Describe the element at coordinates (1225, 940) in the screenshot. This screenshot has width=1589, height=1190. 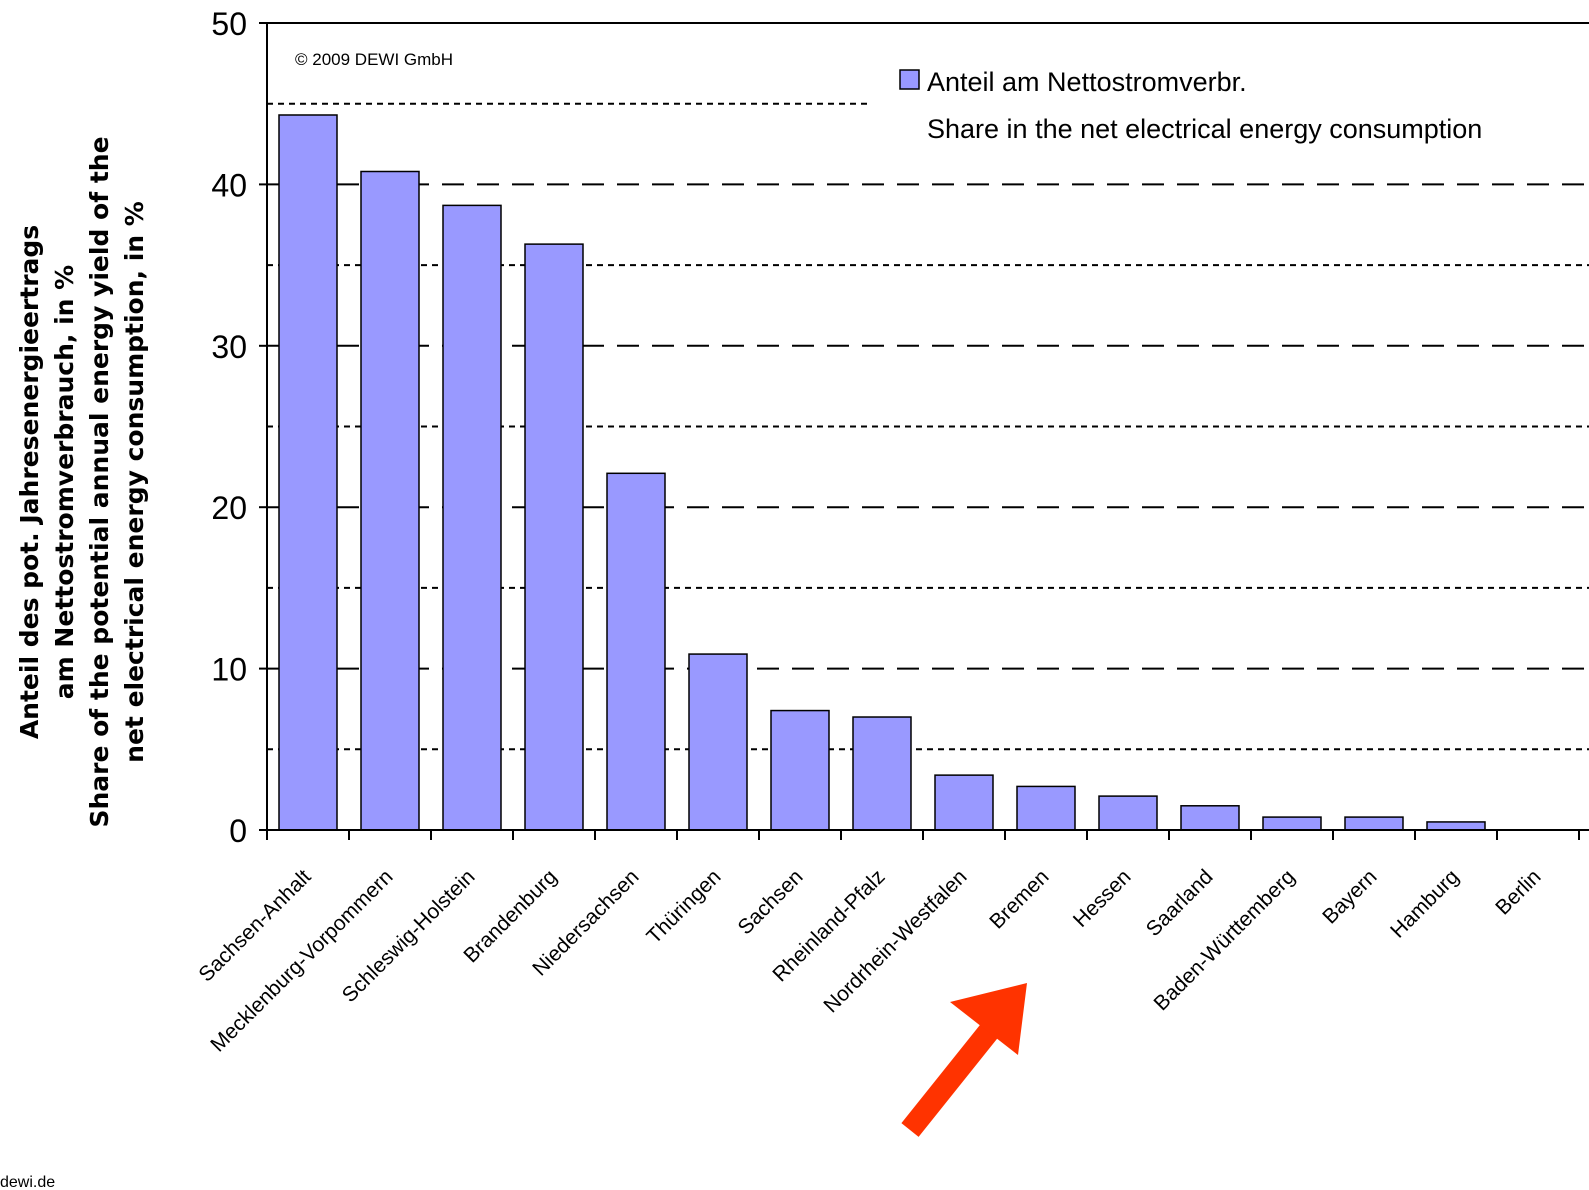
I see `x-tick-label: Baden-Württemberg` at that location.